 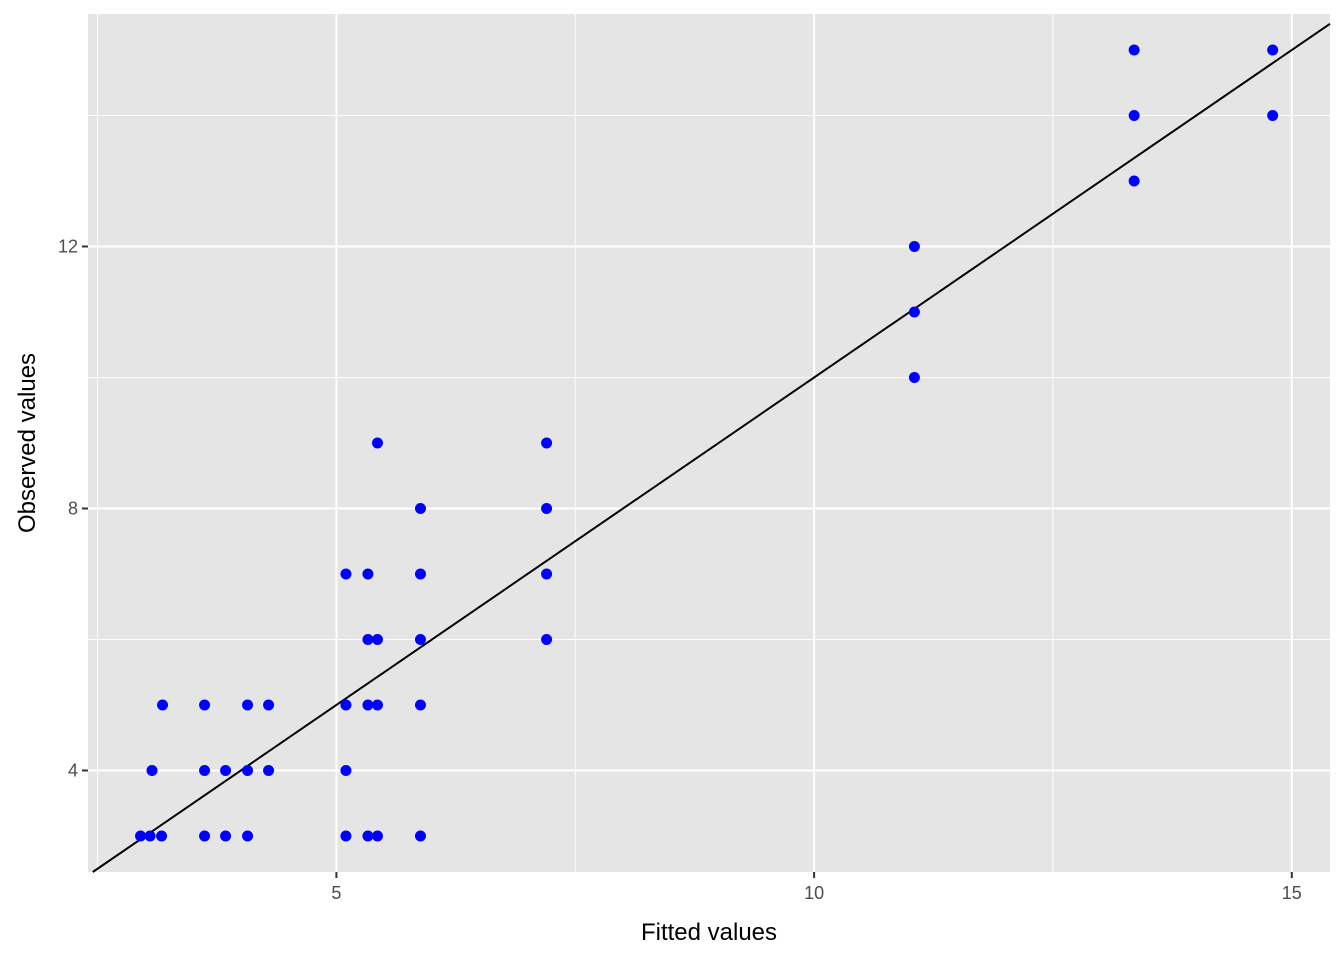 What do you see at coordinates (1292, 893) in the screenshot?
I see `x-tick-label: 15` at bounding box center [1292, 893].